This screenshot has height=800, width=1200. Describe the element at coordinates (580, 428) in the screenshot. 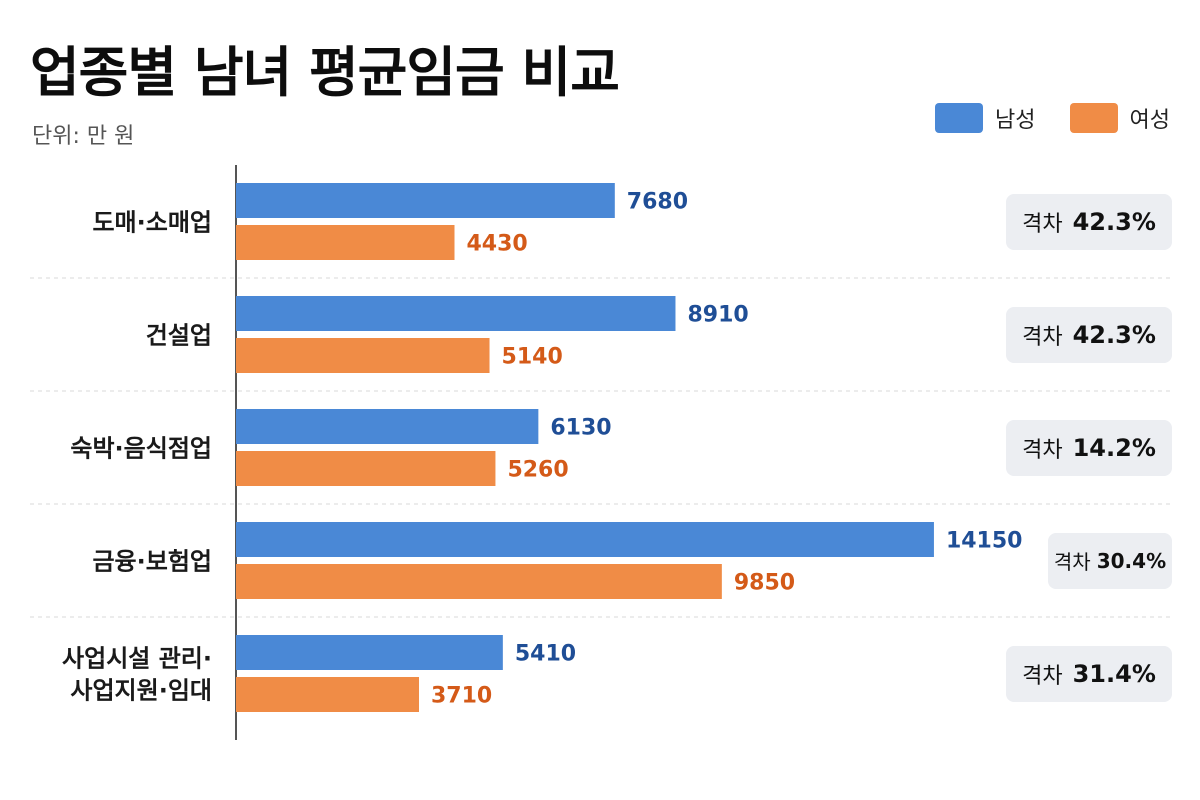

I see `value-label-male: 6130` at that location.